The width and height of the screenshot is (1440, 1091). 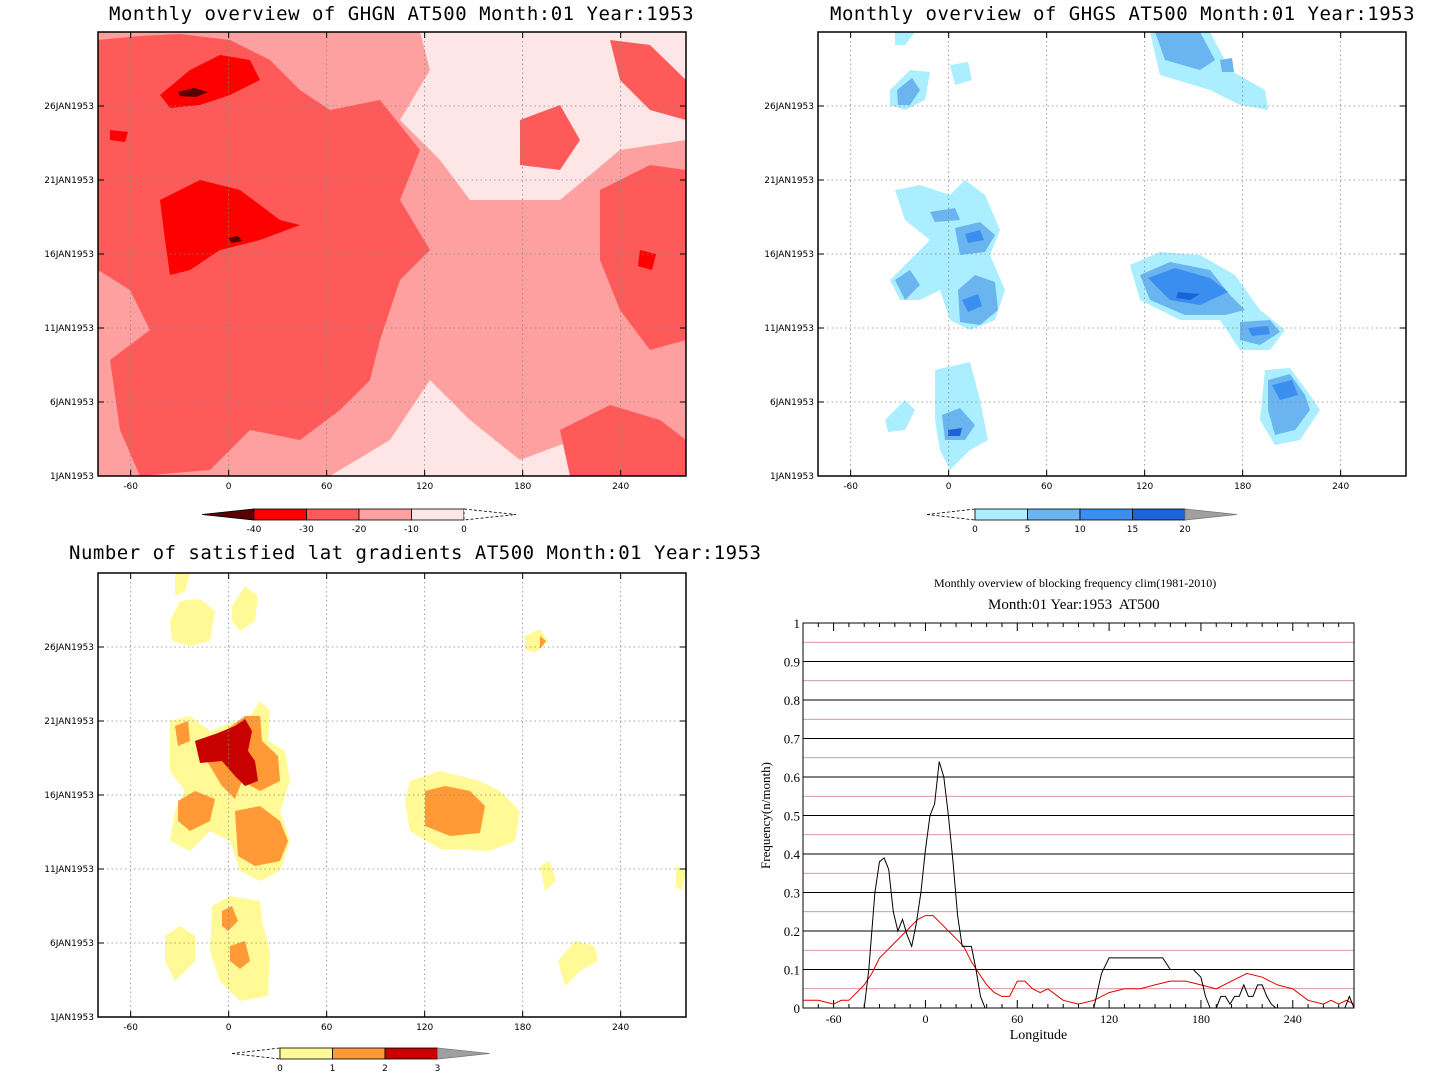 What do you see at coordinates (306, 530) in the screenshot?
I see `colorbar-label: -30` at bounding box center [306, 530].